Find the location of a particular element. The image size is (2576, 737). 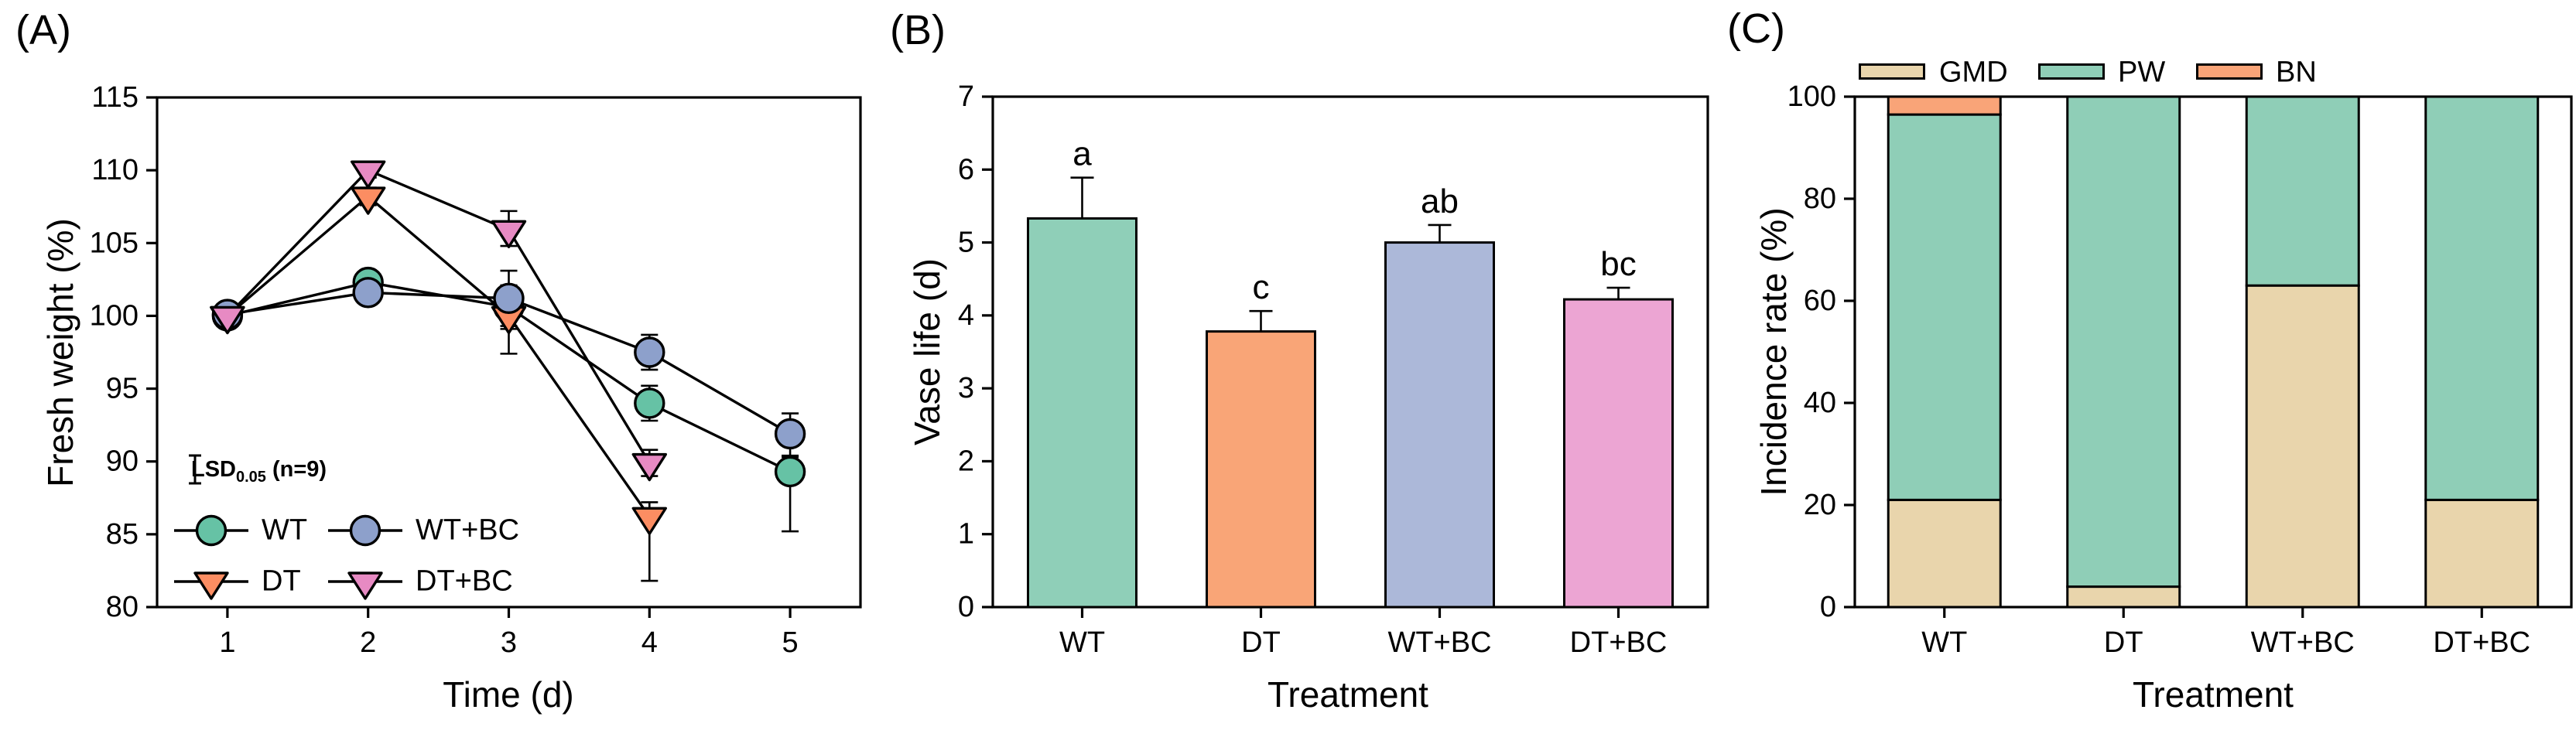

series-line-DT is located at coordinates (438, 356).